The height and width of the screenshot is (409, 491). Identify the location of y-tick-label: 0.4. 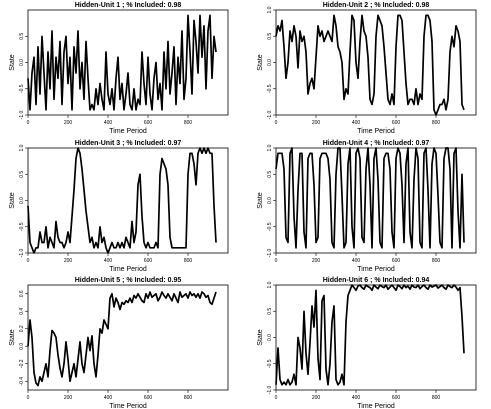
(22, 311).